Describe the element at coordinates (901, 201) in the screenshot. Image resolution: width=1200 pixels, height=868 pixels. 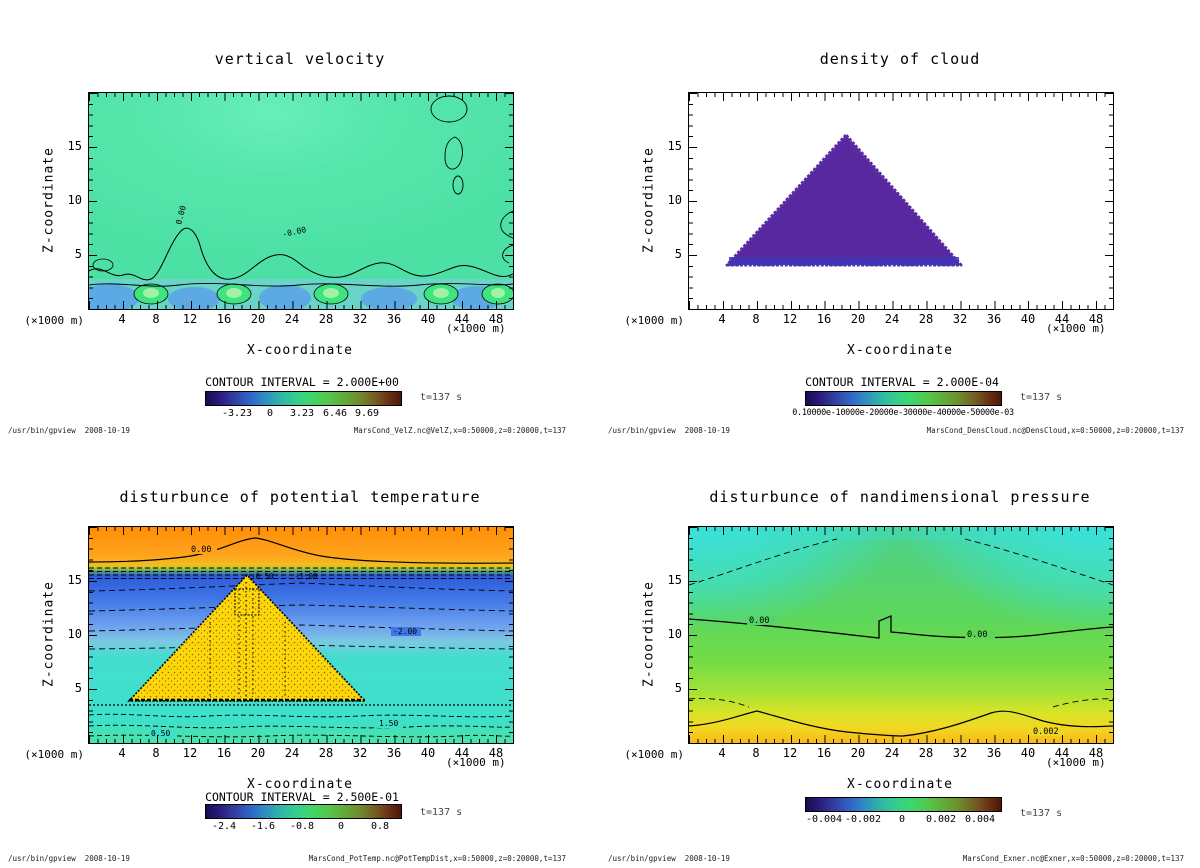
I see `plot-area` at that location.